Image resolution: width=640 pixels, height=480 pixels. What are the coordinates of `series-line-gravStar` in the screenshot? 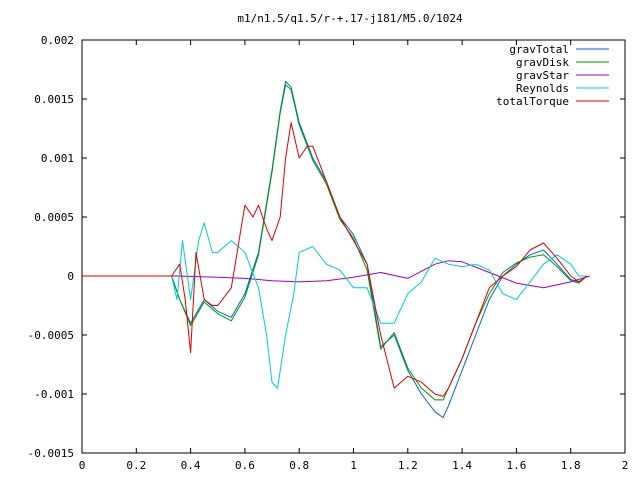 It's located at (336, 274).